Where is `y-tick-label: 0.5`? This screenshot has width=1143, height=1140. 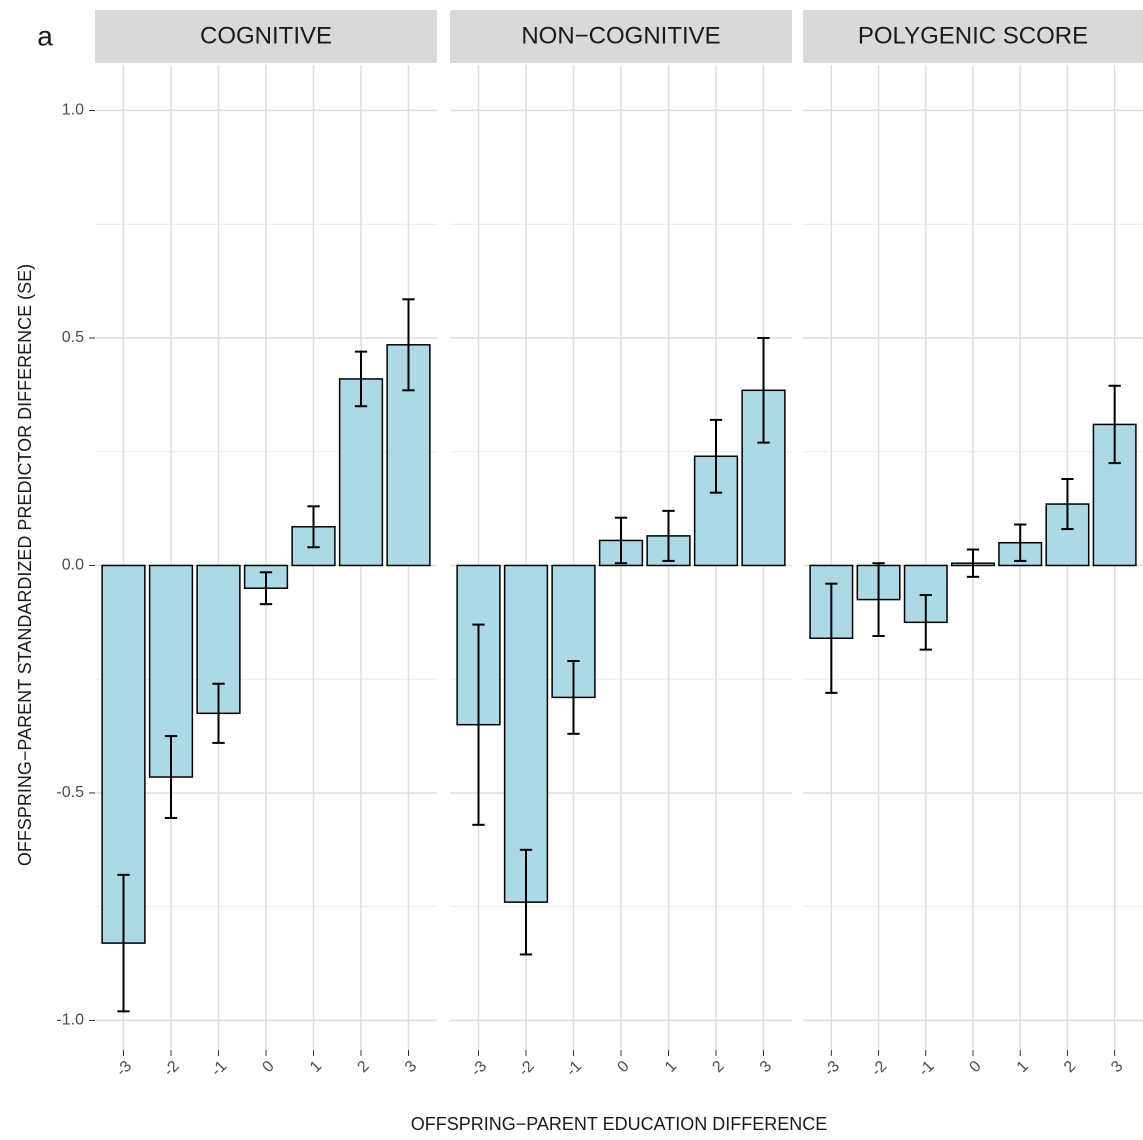 y-tick-label: 0.5 is located at coordinates (73, 337).